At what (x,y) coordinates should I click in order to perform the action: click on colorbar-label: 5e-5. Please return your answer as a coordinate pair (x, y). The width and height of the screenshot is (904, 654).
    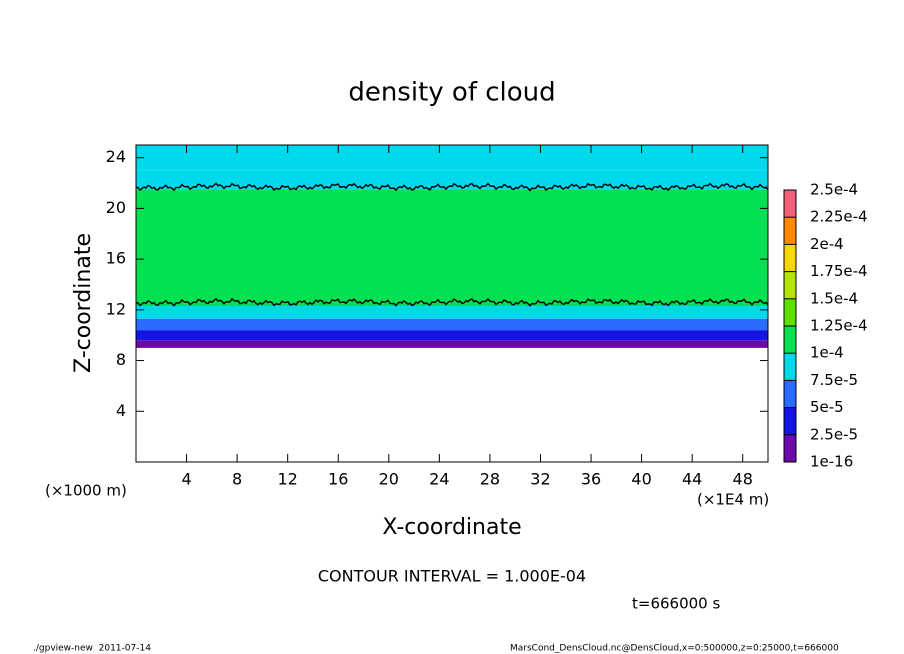
    Looking at the image, I should click on (827, 407).